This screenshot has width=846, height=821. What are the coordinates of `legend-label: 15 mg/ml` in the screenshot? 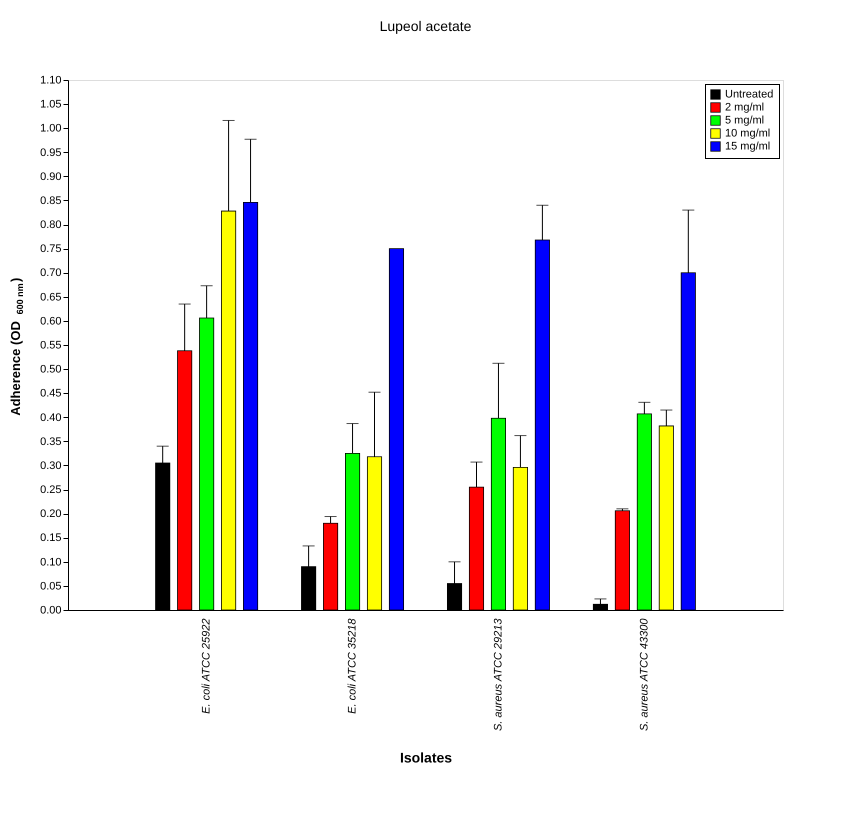 It's located at (747, 146).